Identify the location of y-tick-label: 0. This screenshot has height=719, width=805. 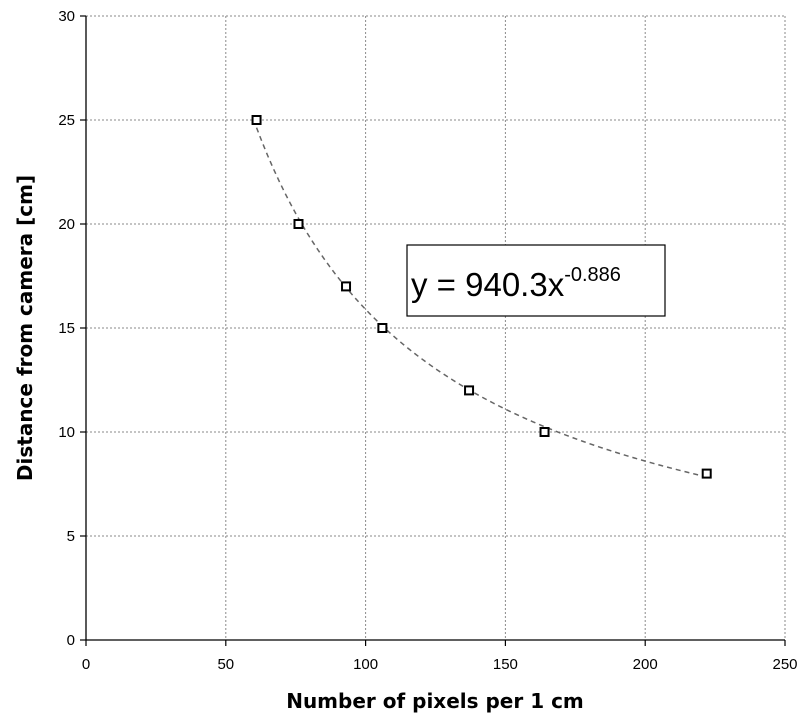
(71, 640).